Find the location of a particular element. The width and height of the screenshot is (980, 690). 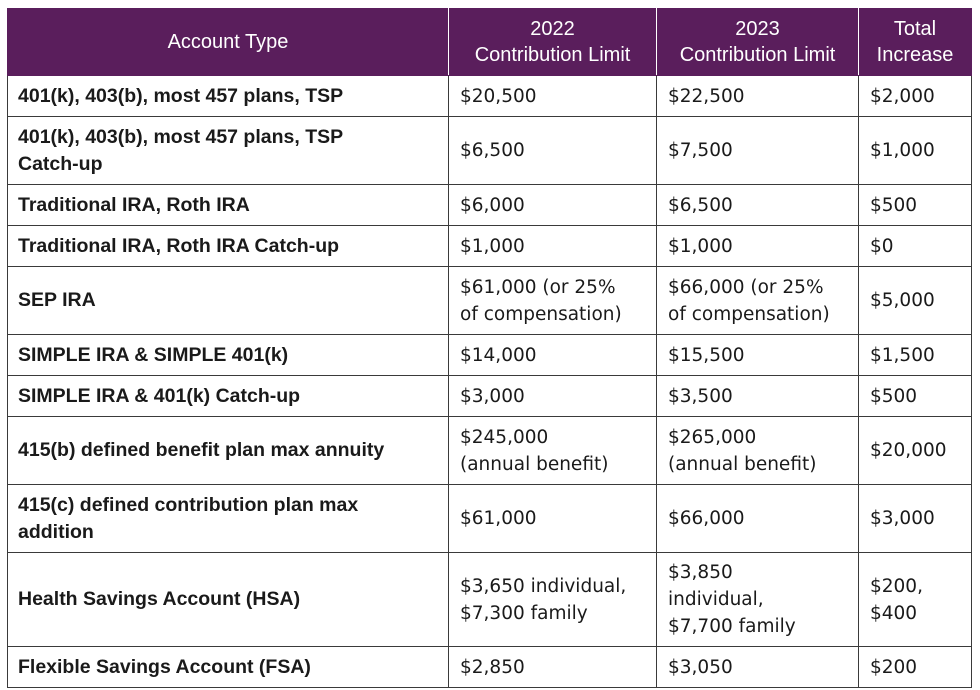

total-increase-cell: $200, $400 is located at coordinates (915, 599).